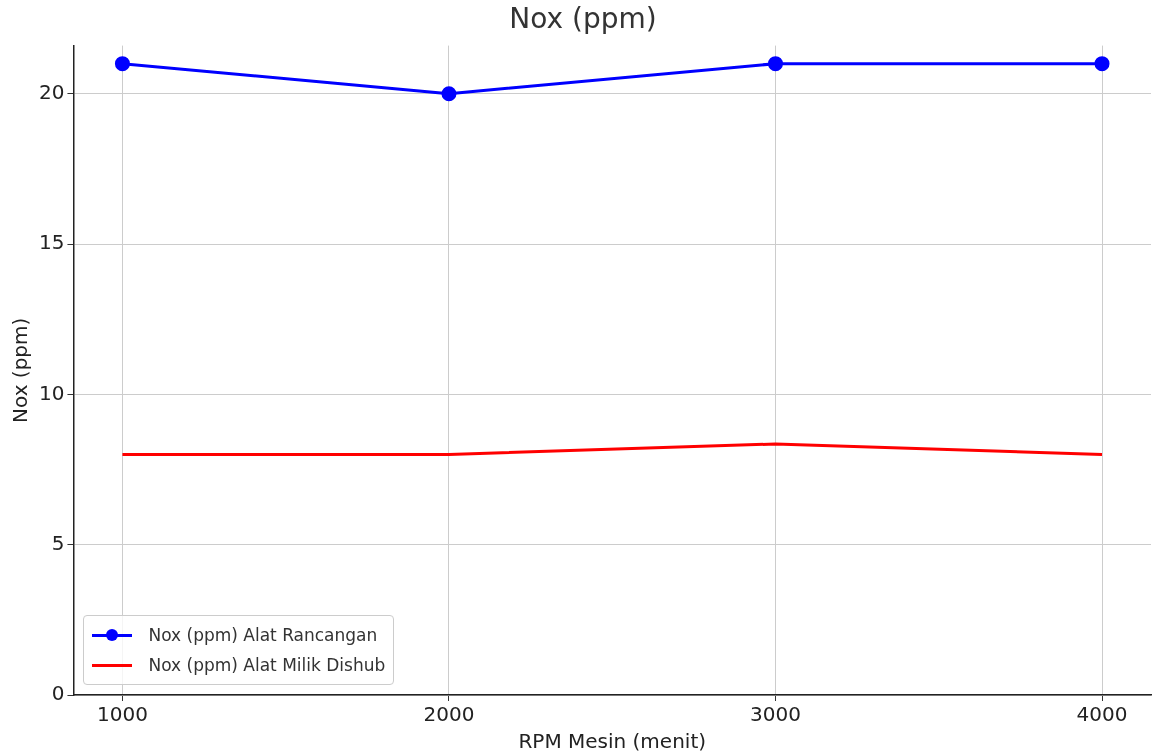 Image resolution: width=1160 pixels, height=755 pixels. What do you see at coordinates (122, 714) in the screenshot?
I see `x-tick-label: 1000` at bounding box center [122, 714].